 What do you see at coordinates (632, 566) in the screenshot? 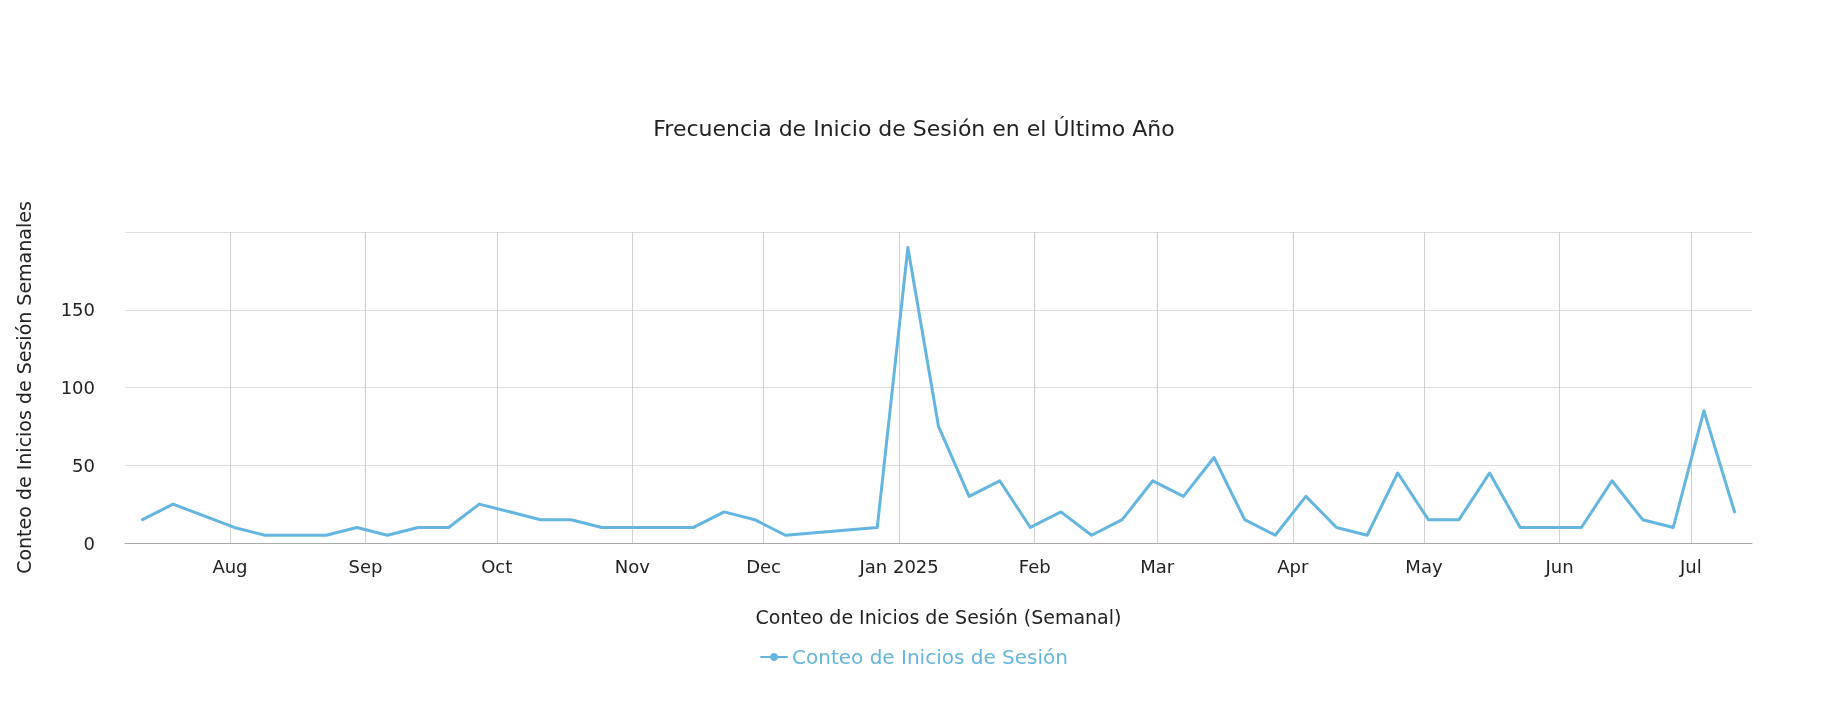
I see `x-tick-label: Nov` at bounding box center [632, 566].